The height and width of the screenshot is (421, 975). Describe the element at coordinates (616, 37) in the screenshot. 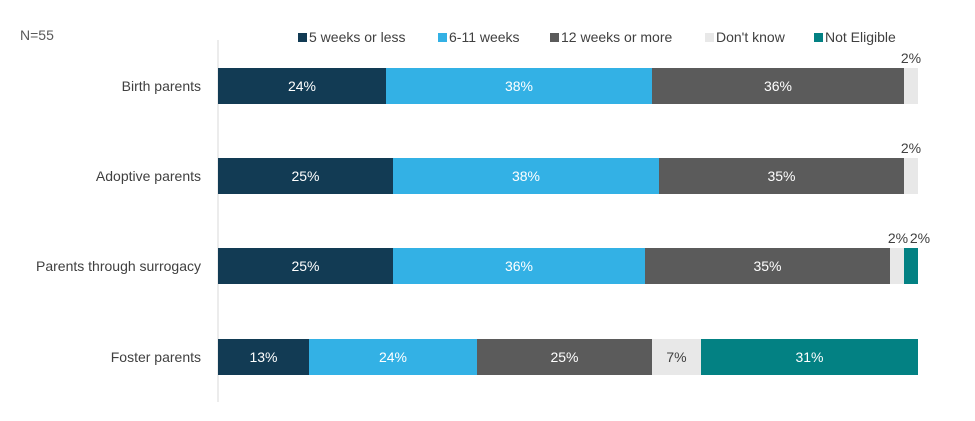

I see `legend-label-12-weeks-or-more: 12 weeks or more` at that location.